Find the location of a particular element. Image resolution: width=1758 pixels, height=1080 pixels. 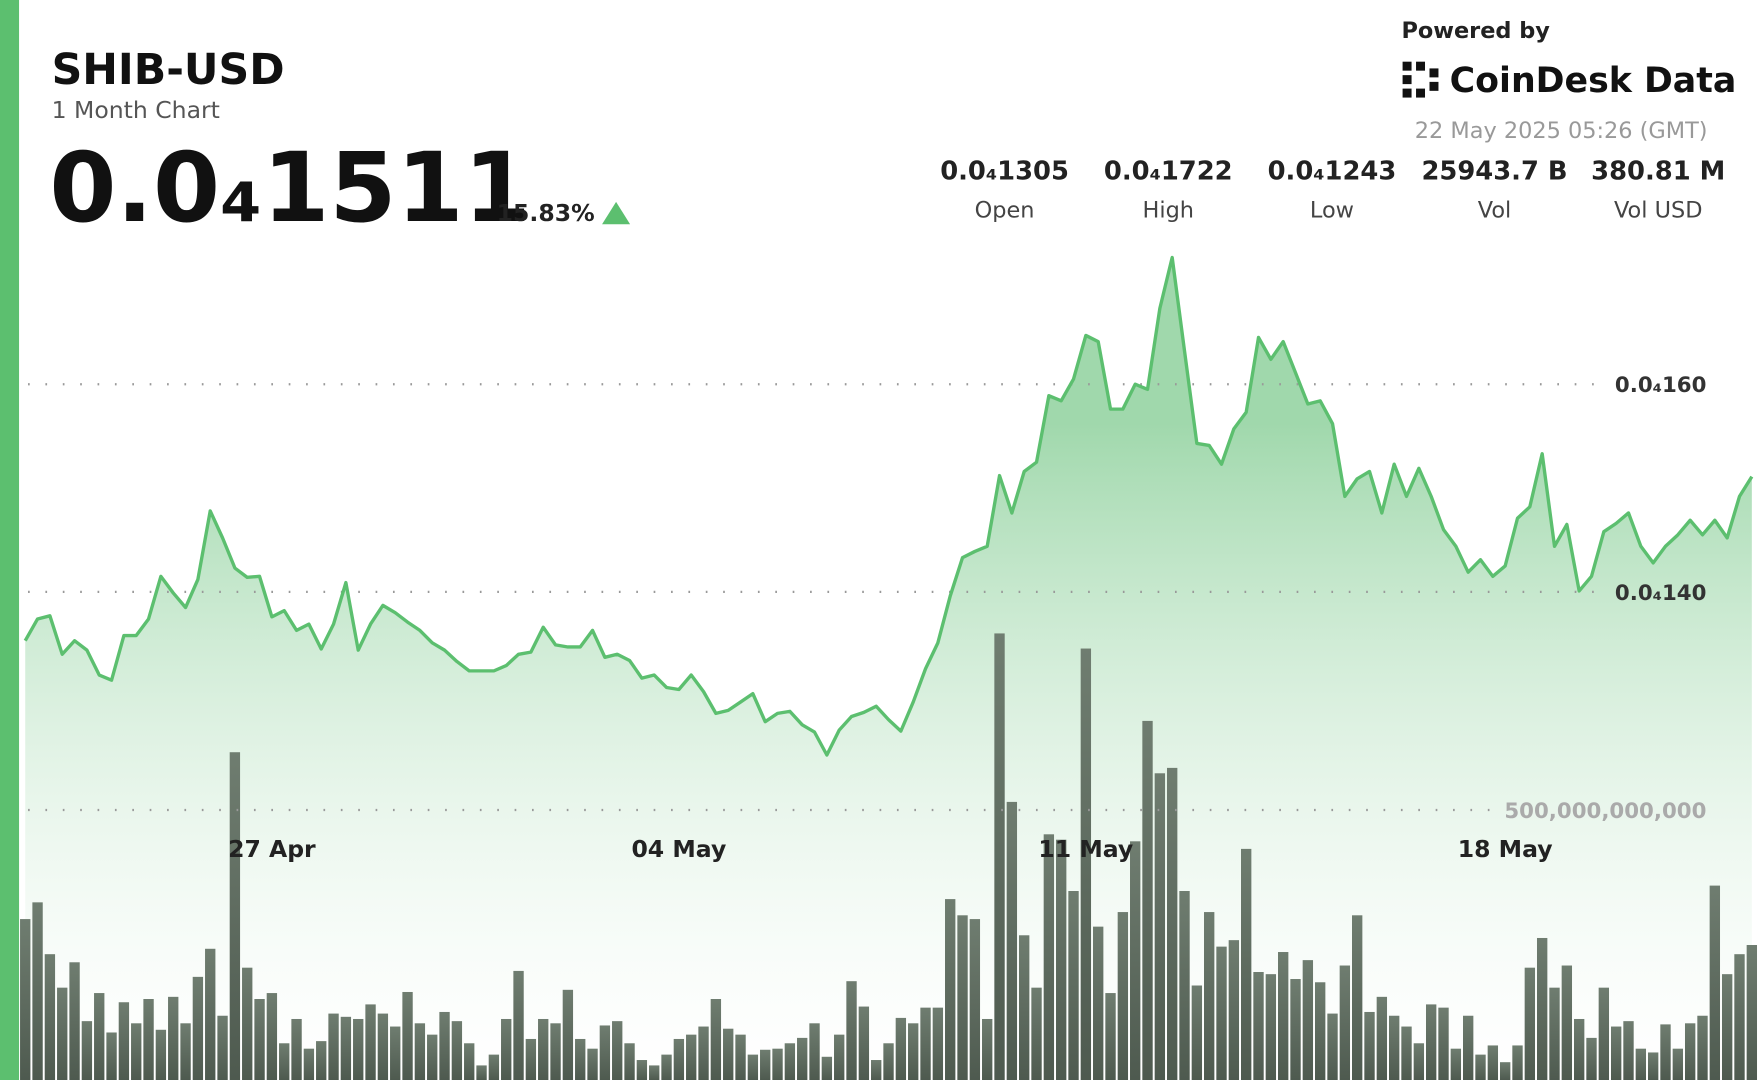

brand-logo is located at coordinates (1420, 79).